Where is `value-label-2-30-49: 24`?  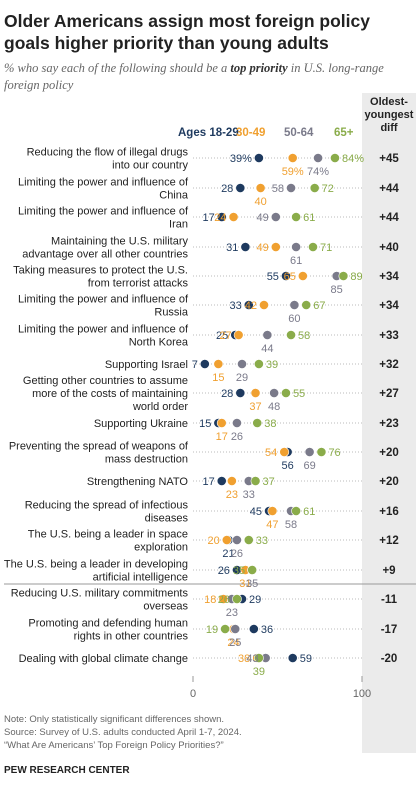 value-label-2-30-49: 24 is located at coordinates (220, 218).